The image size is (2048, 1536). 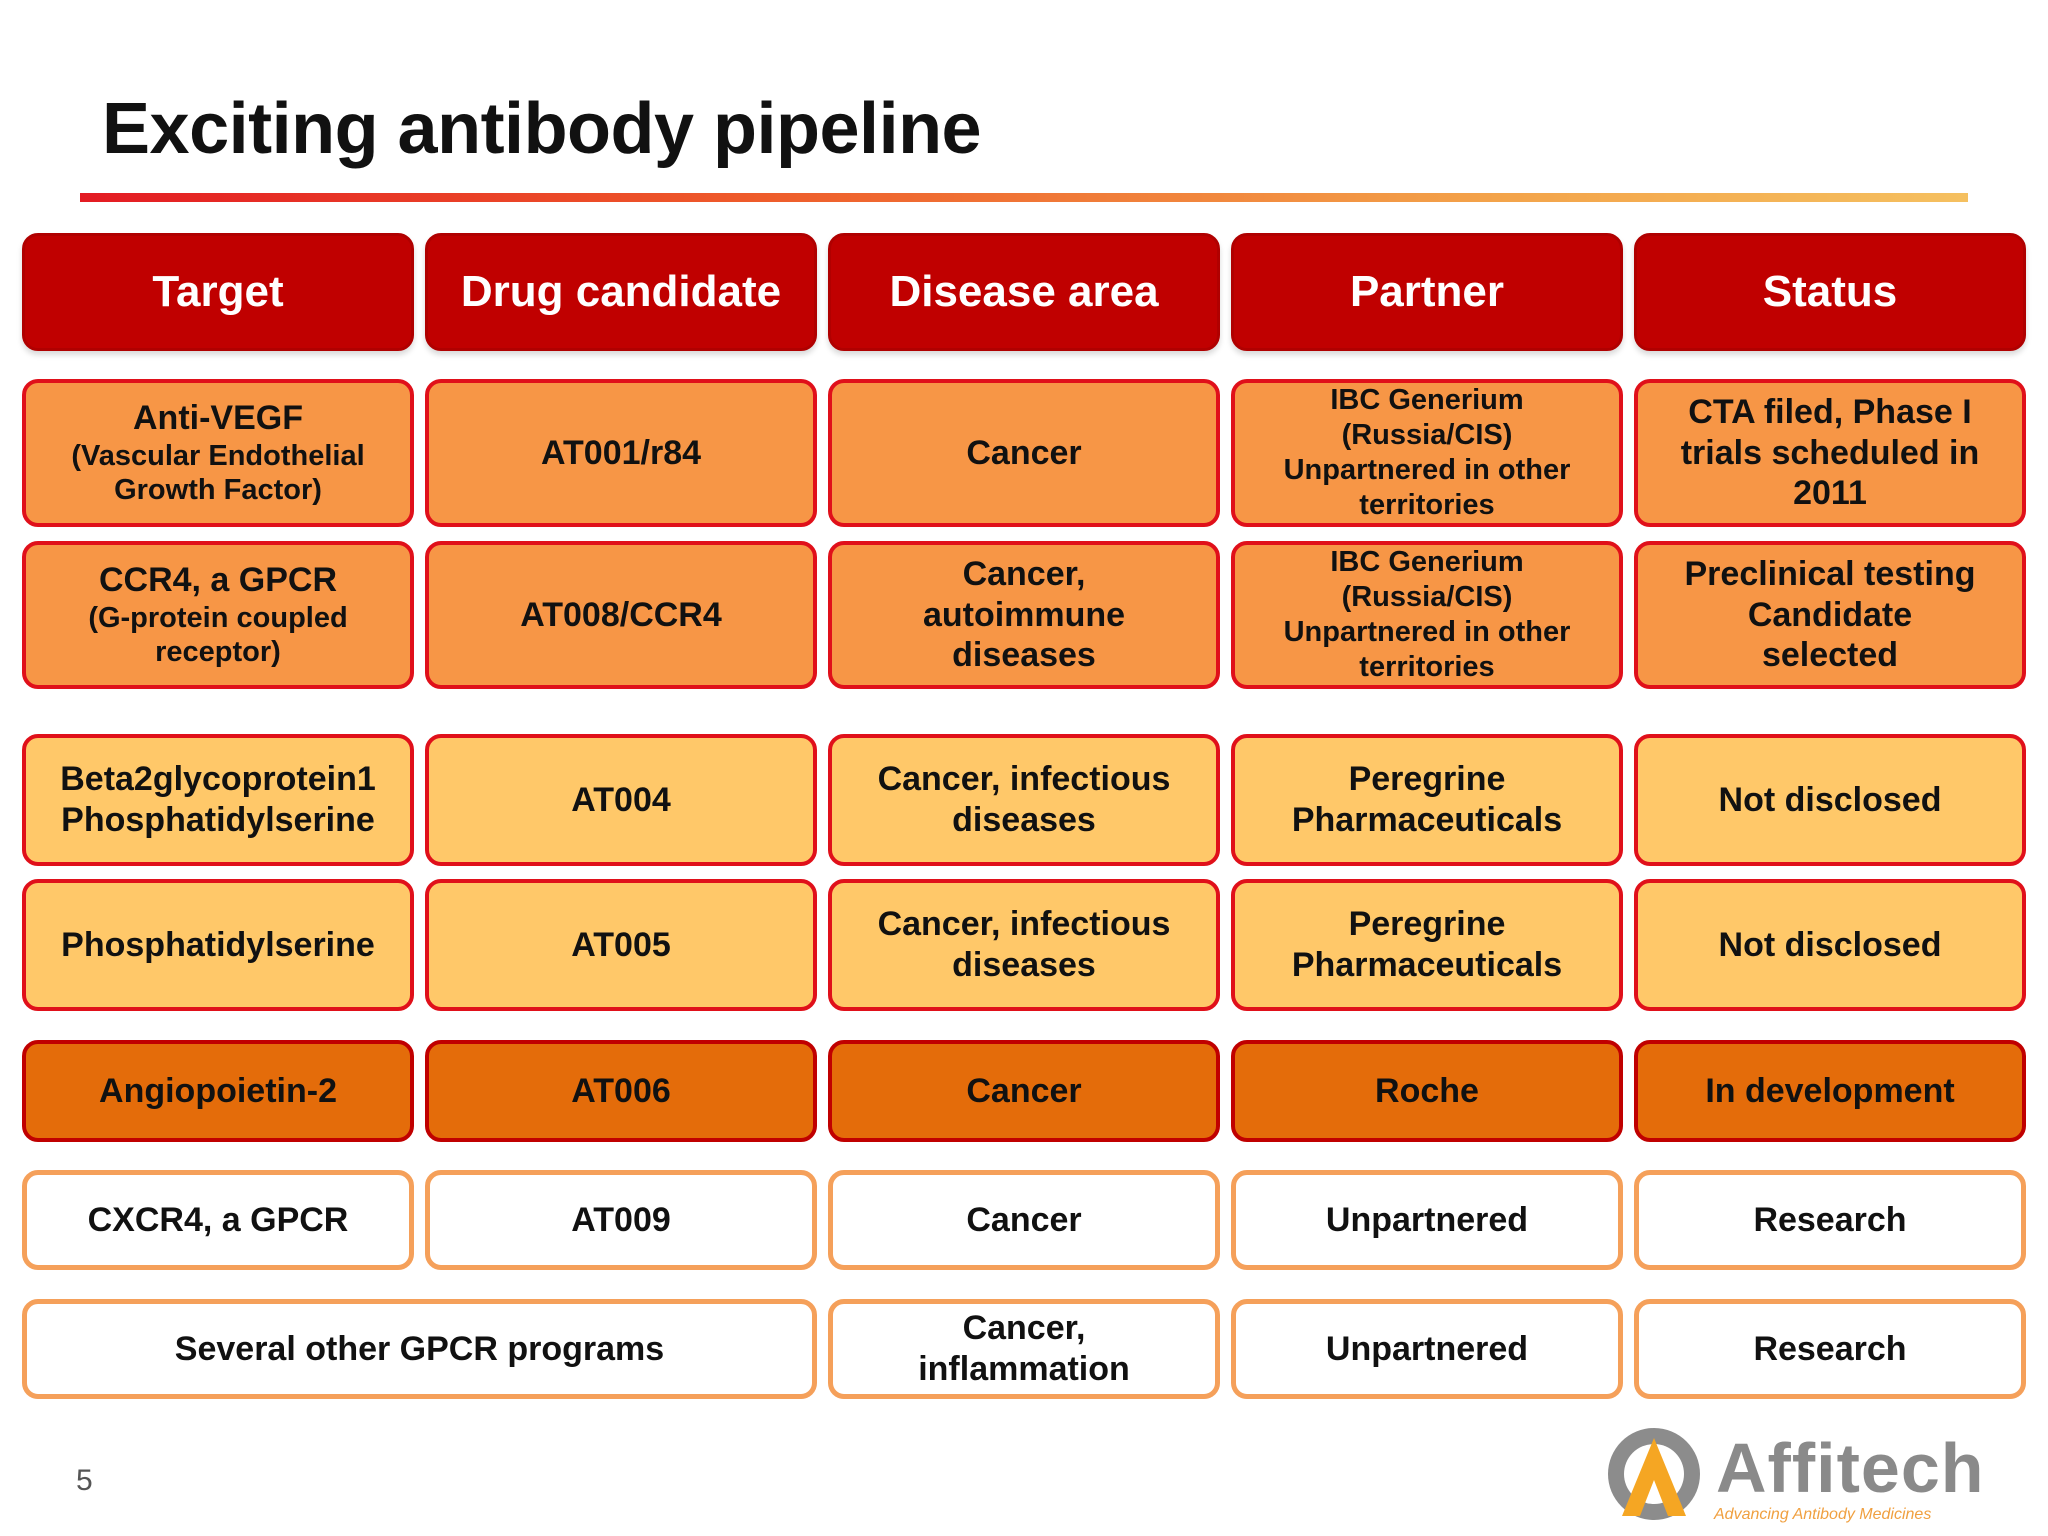 What do you see at coordinates (218, 800) in the screenshot?
I see `row3-target: Beta2glycoprotein1 Phosphatidylserine` at bounding box center [218, 800].